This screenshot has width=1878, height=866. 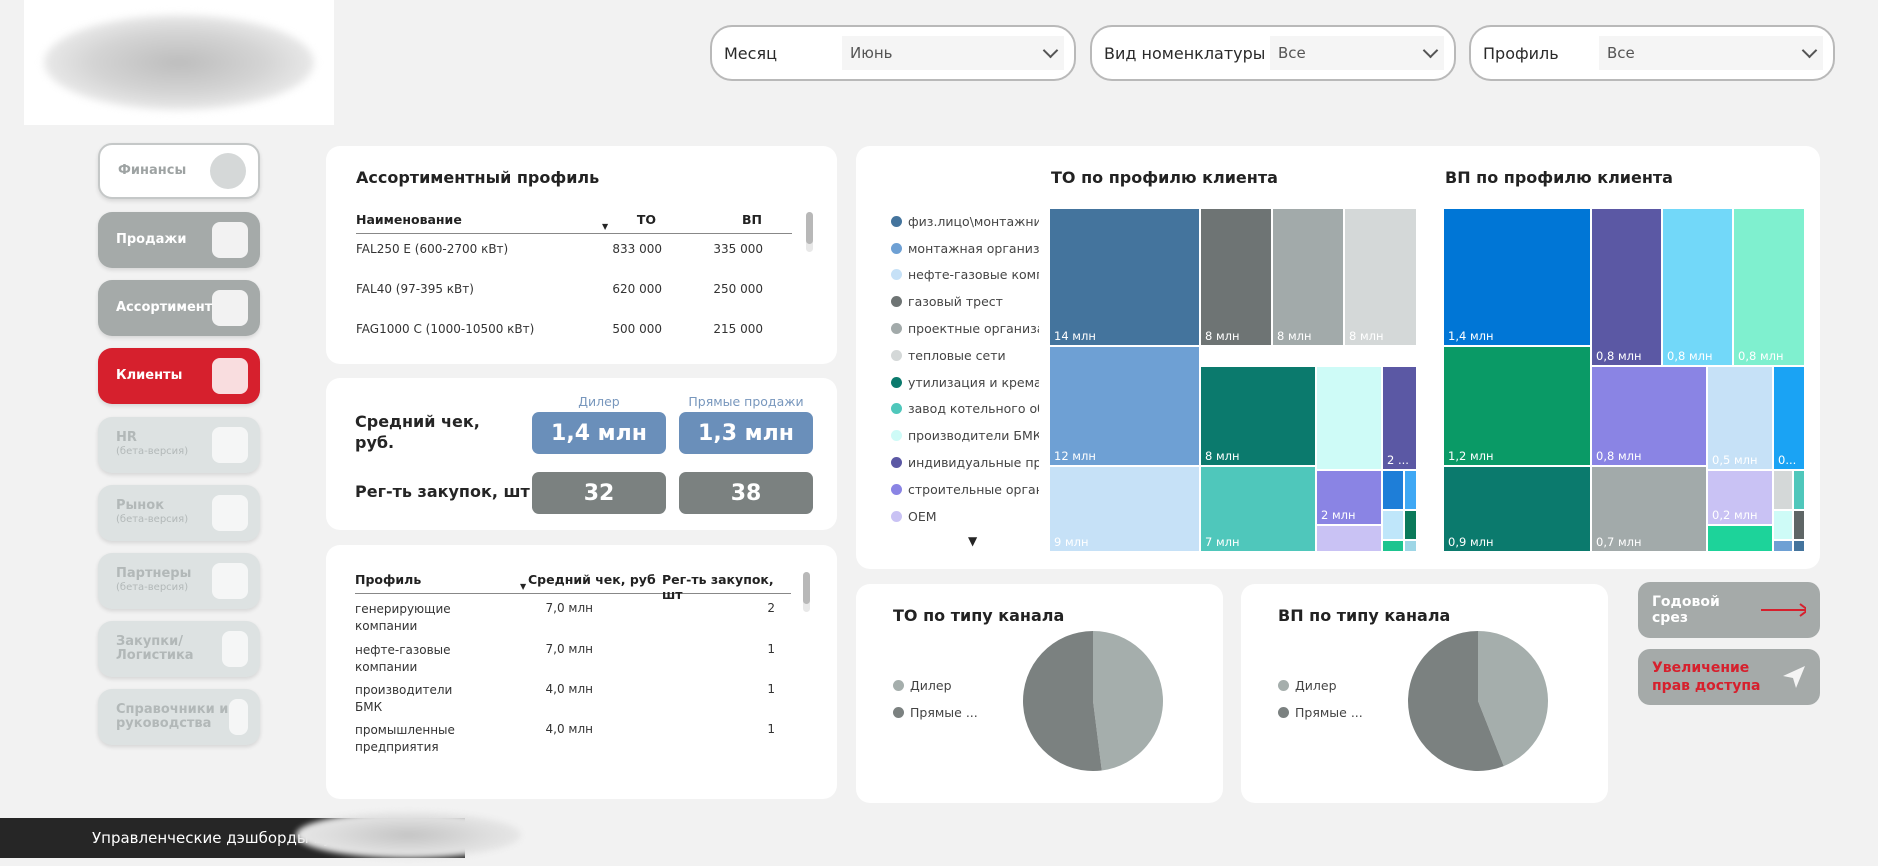 What do you see at coordinates (1740, 418) in the screenshot?
I see `treemap-cell: 0,5 млн` at bounding box center [1740, 418].